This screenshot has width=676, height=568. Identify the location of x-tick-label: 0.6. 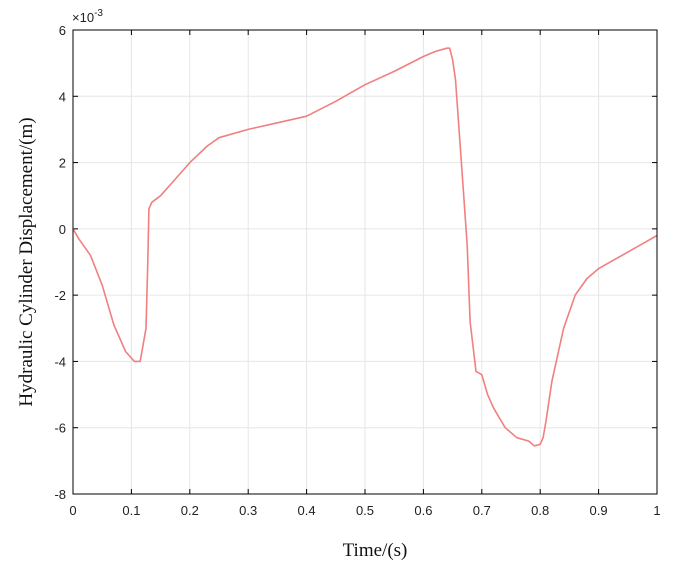
(423, 510).